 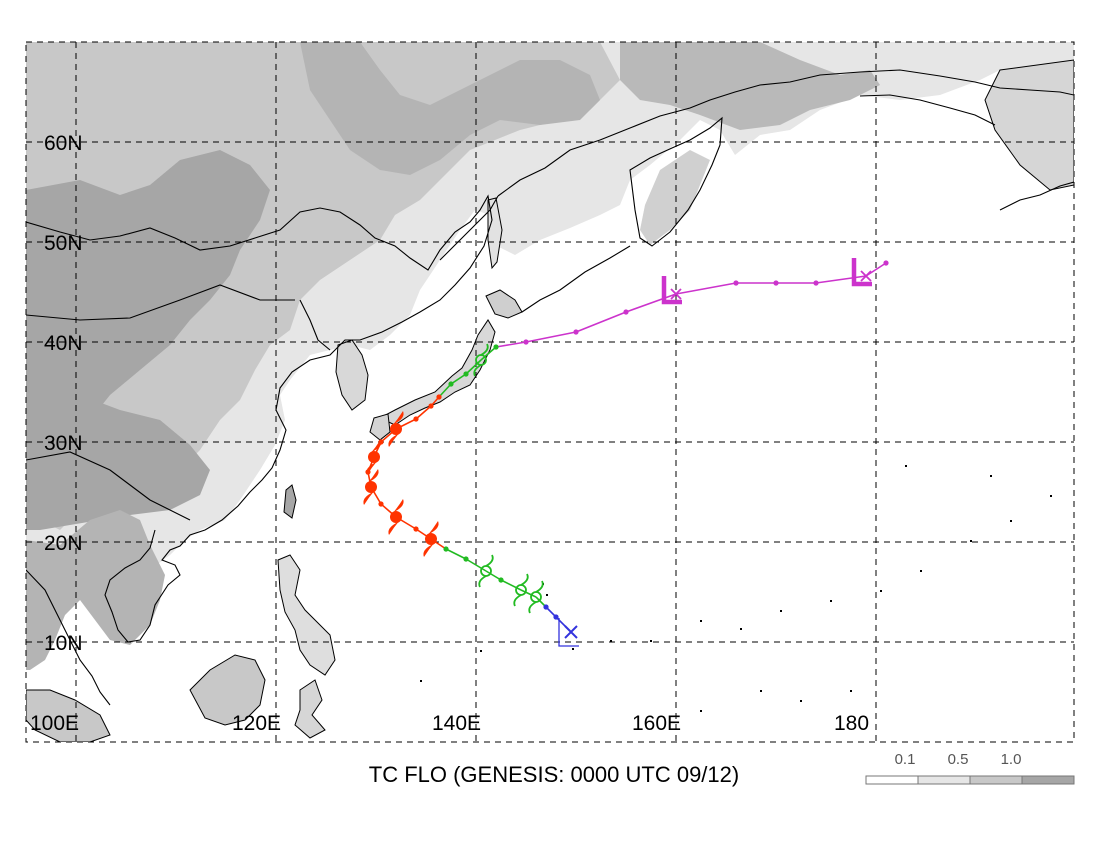 What do you see at coordinates (571, 632) in the screenshot?
I see `genesis-x-icon` at bounding box center [571, 632].